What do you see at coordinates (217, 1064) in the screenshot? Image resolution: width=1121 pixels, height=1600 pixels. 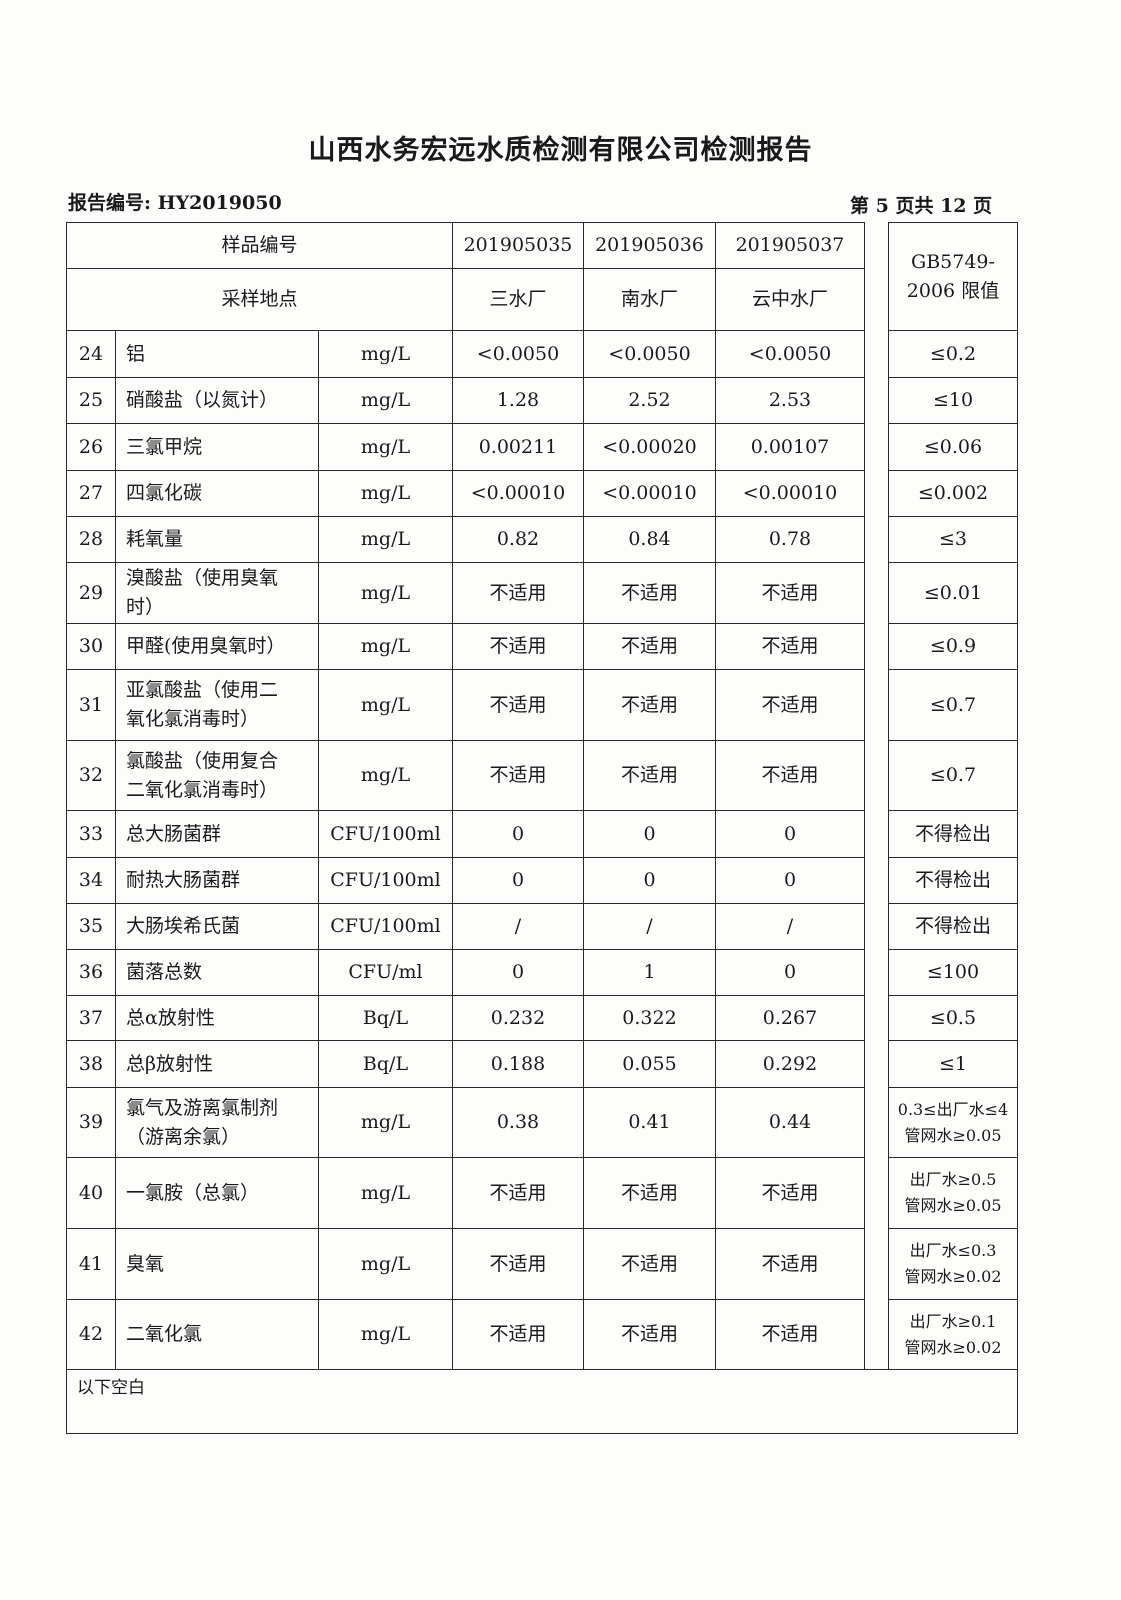 I see `item-name: 总β放射性` at bounding box center [217, 1064].